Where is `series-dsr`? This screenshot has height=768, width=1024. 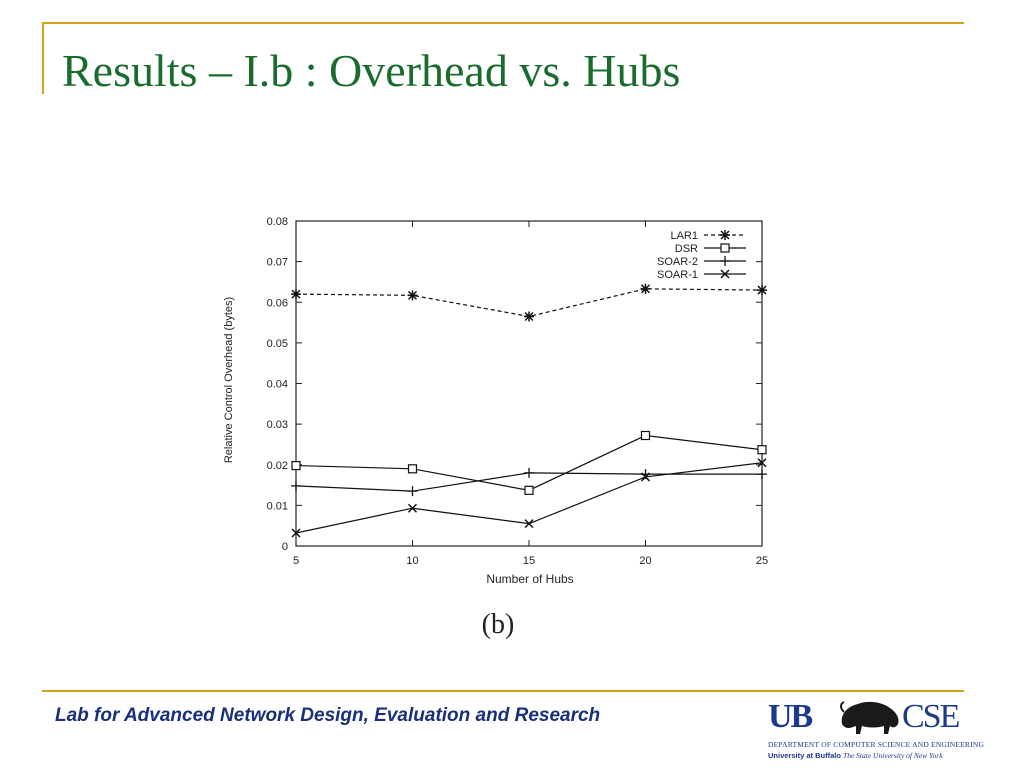
series-dsr is located at coordinates (529, 462).